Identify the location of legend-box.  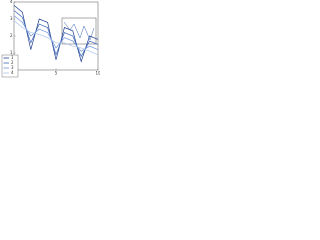
(10, 66).